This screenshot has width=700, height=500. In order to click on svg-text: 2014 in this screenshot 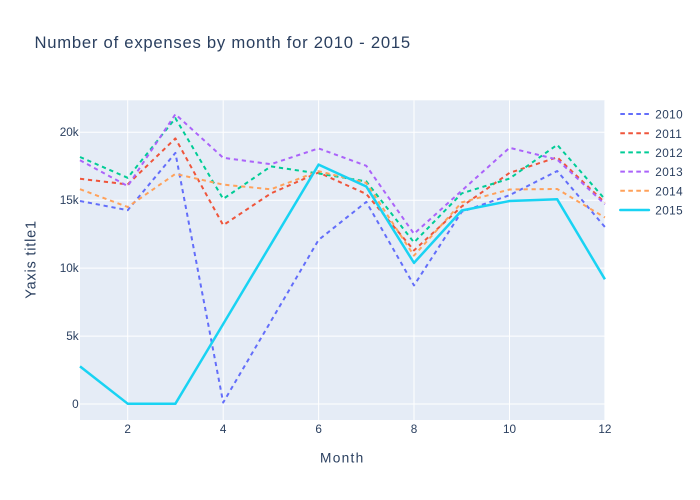, I will do `click(669, 191)`.